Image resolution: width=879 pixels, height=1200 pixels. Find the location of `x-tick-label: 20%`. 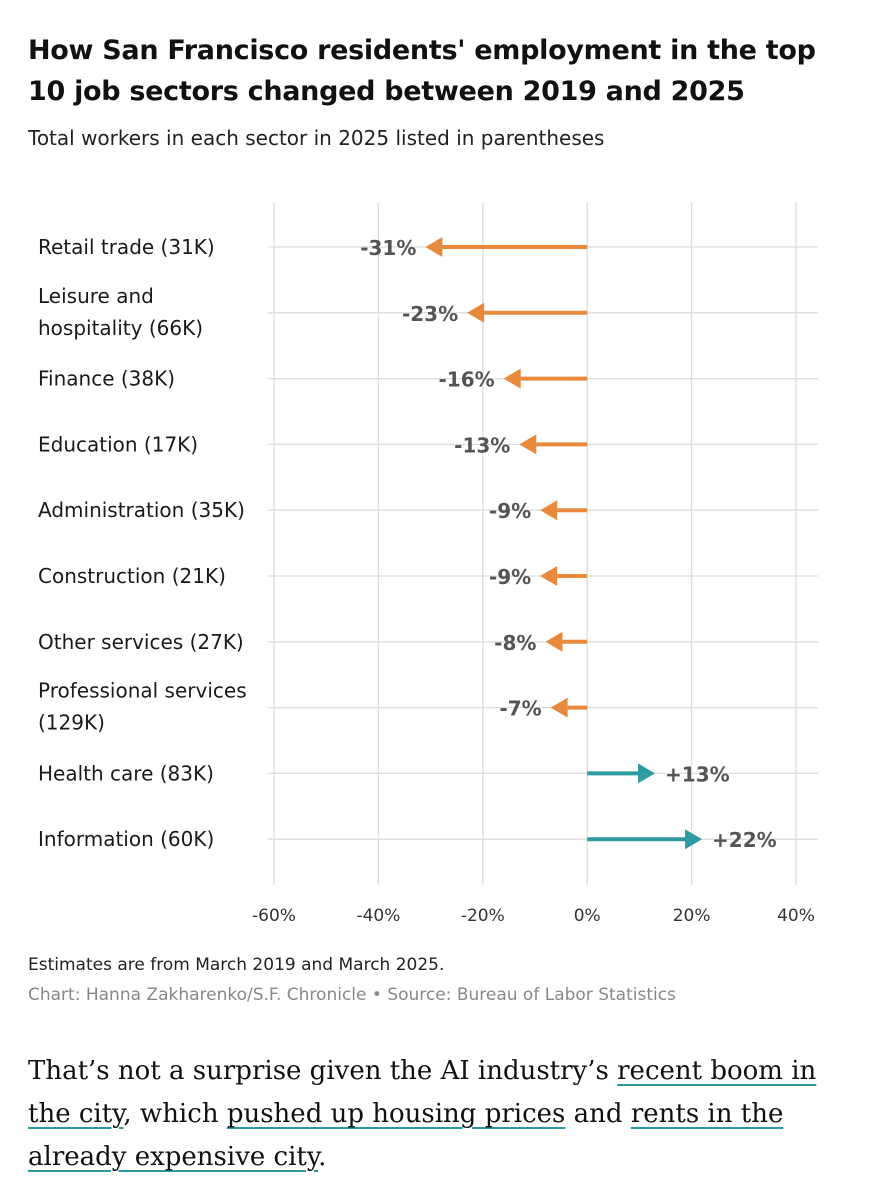

x-tick-label: 20% is located at coordinates (692, 916).